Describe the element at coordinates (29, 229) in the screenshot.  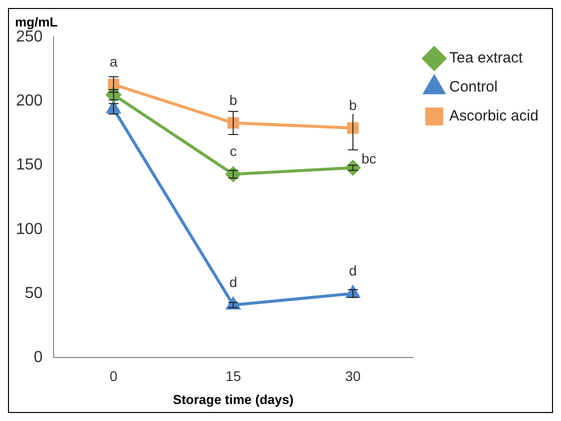
I see `y-tick-label: 100` at that location.